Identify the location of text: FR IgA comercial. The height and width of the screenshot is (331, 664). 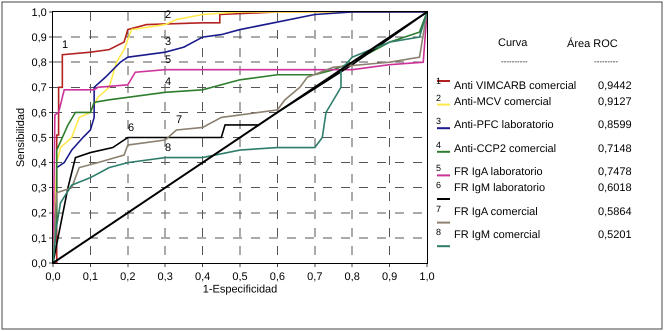
(496, 212).